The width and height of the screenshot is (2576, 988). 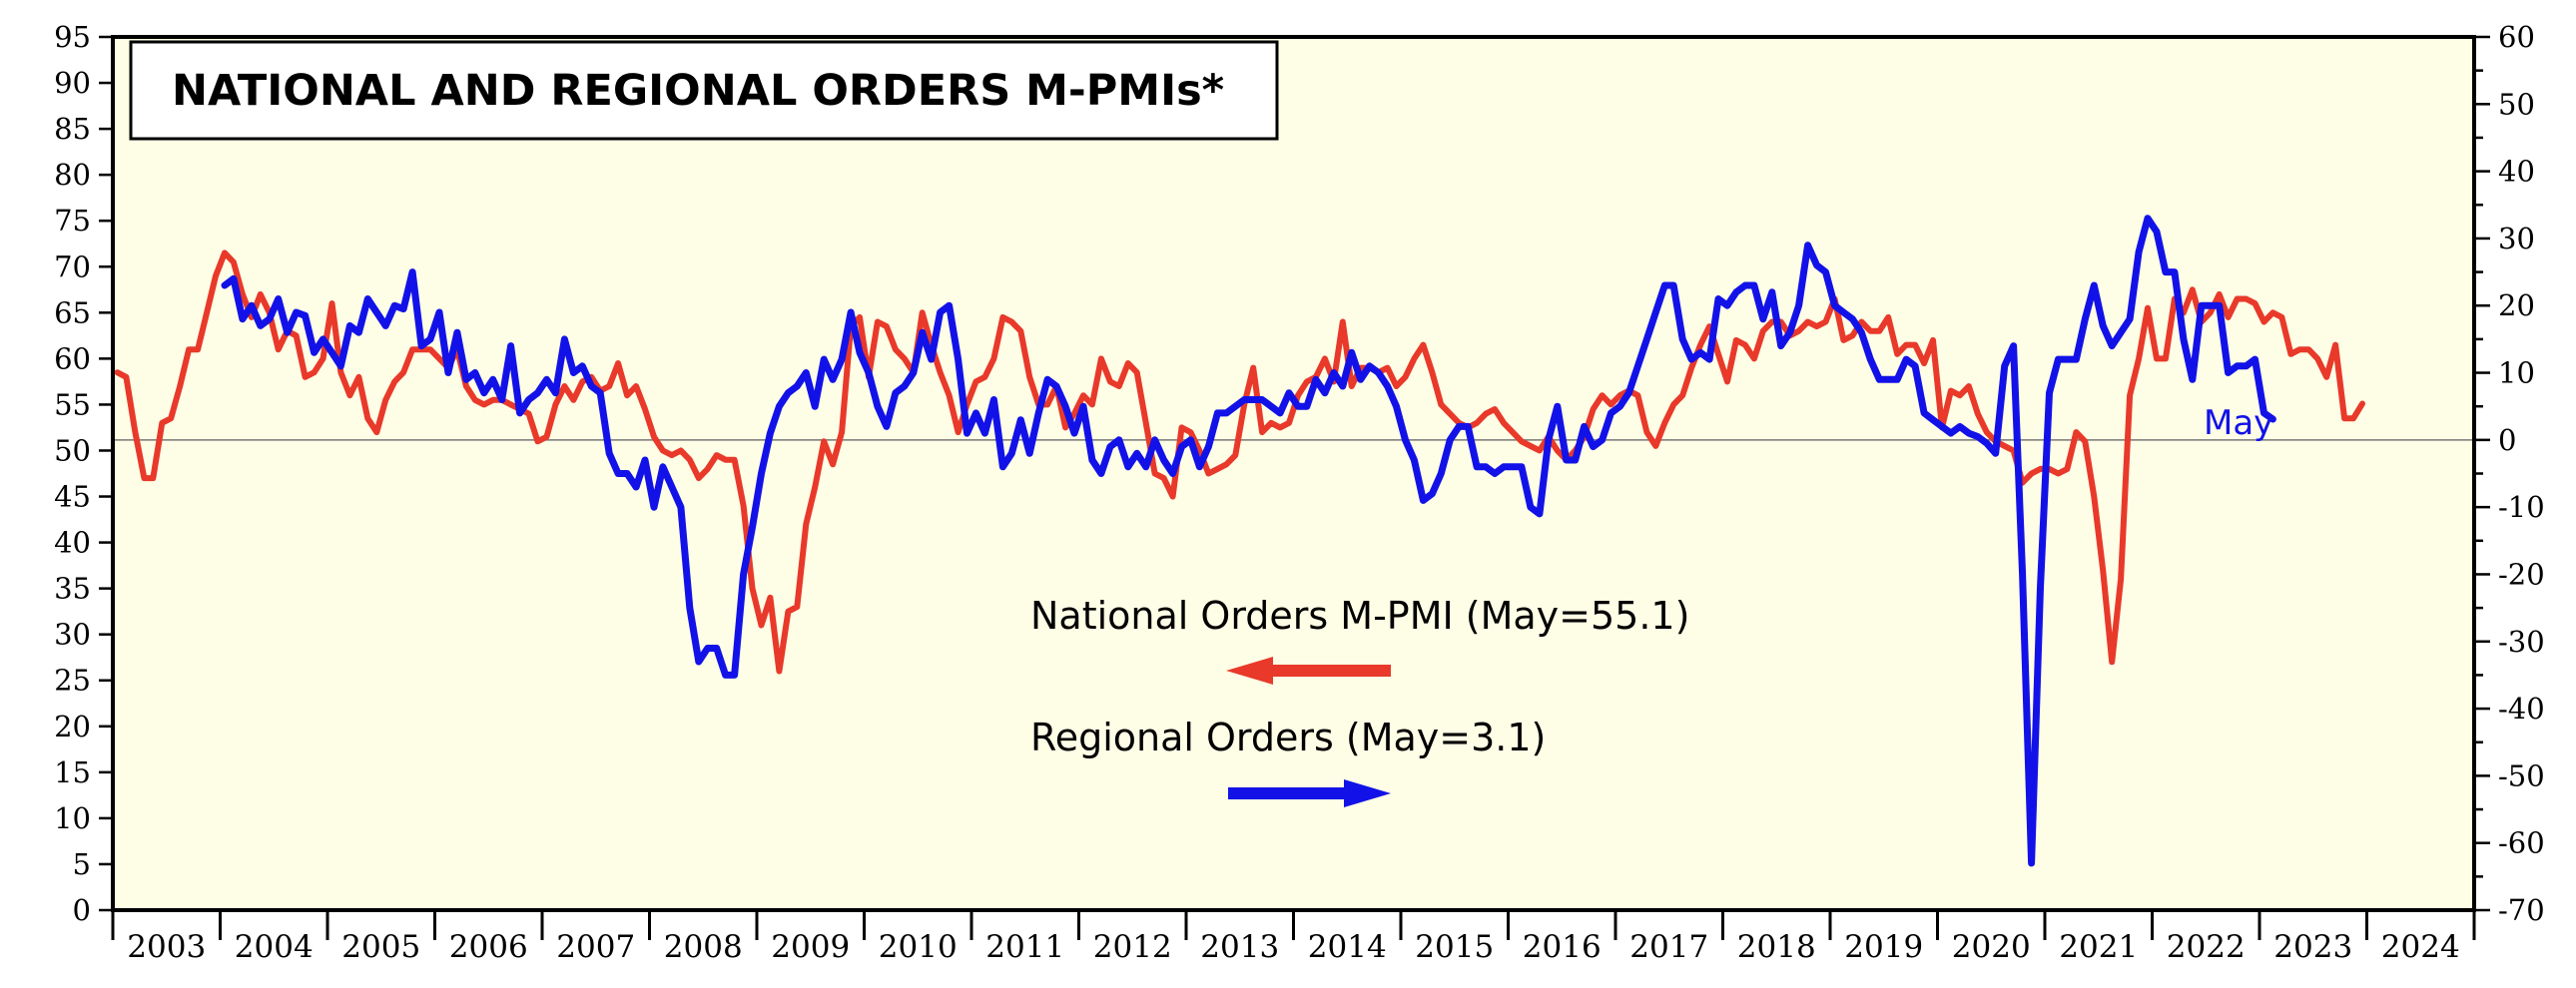 I want to click on year-label: 2011, so click(x=1024, y=947).